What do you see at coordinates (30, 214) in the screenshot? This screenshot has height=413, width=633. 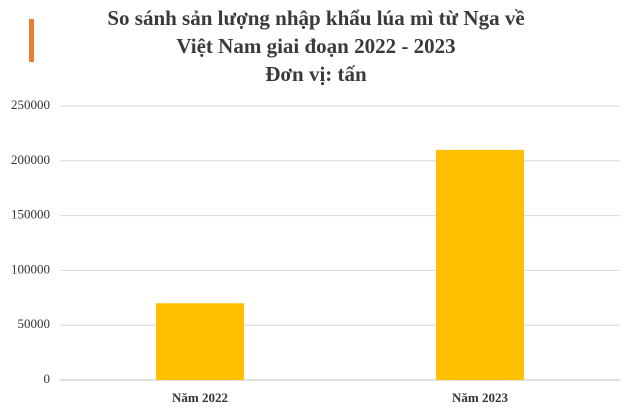 I see `y-tick-label: 150000` at bounding box center [30, 214].